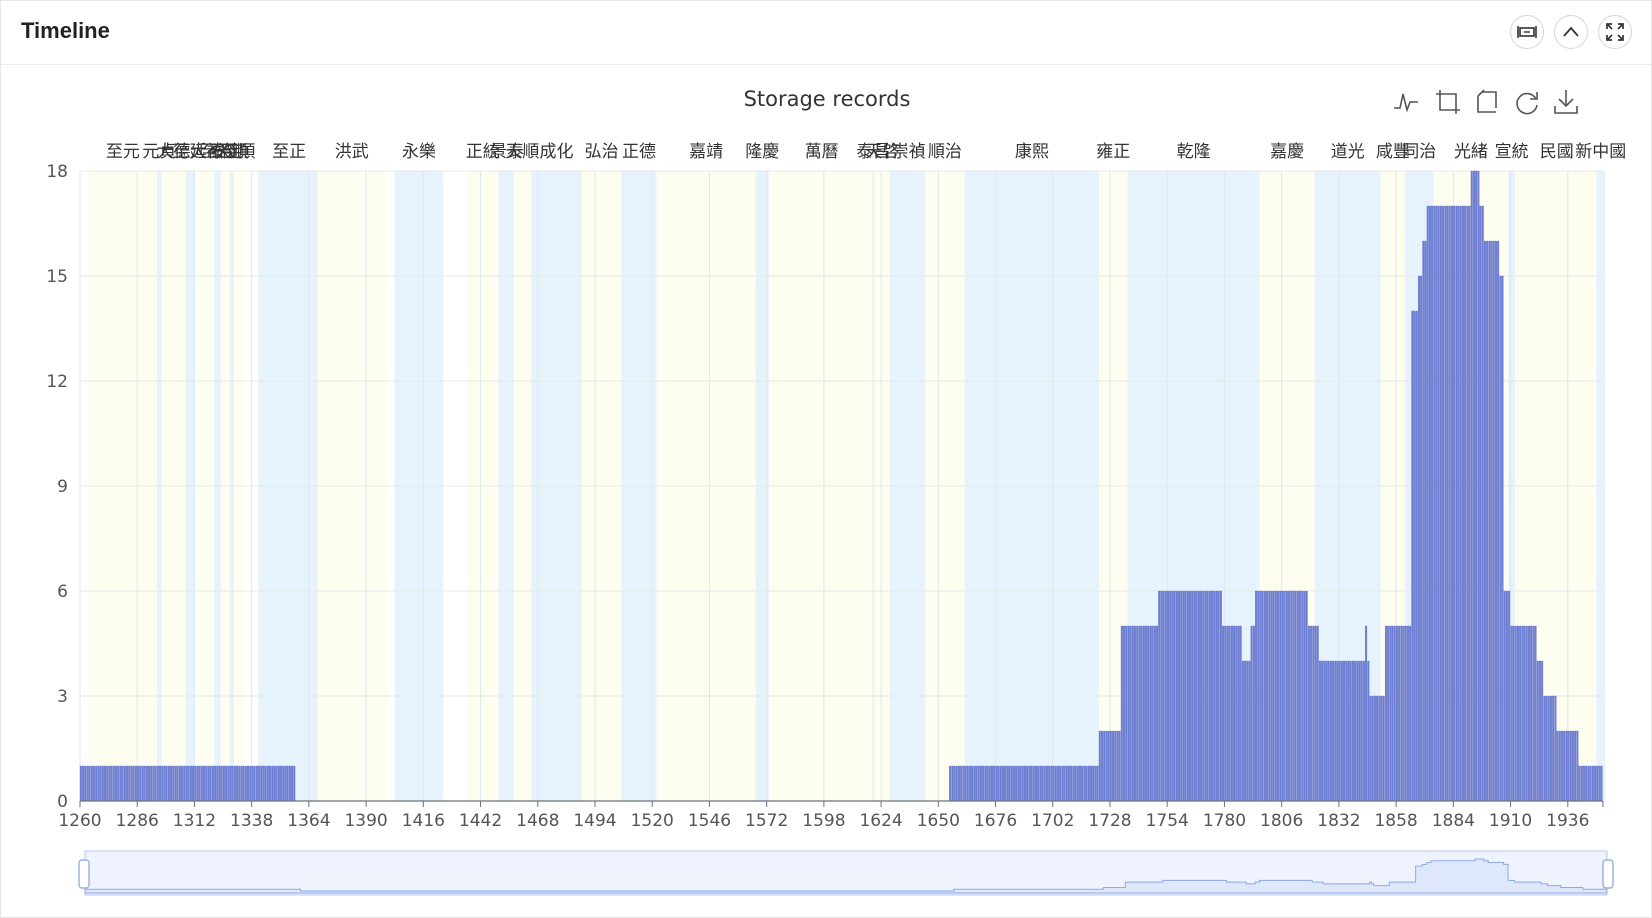  I want to click on collapse-button, so click(1571, 32).